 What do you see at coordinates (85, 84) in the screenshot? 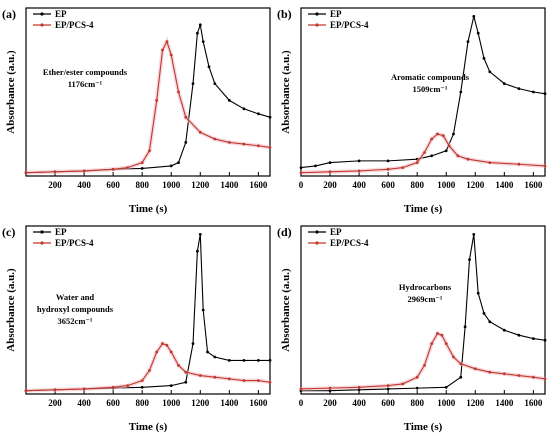
I see `annotation-line: 1176cm⁻¹` at bounding box center [85, 84].